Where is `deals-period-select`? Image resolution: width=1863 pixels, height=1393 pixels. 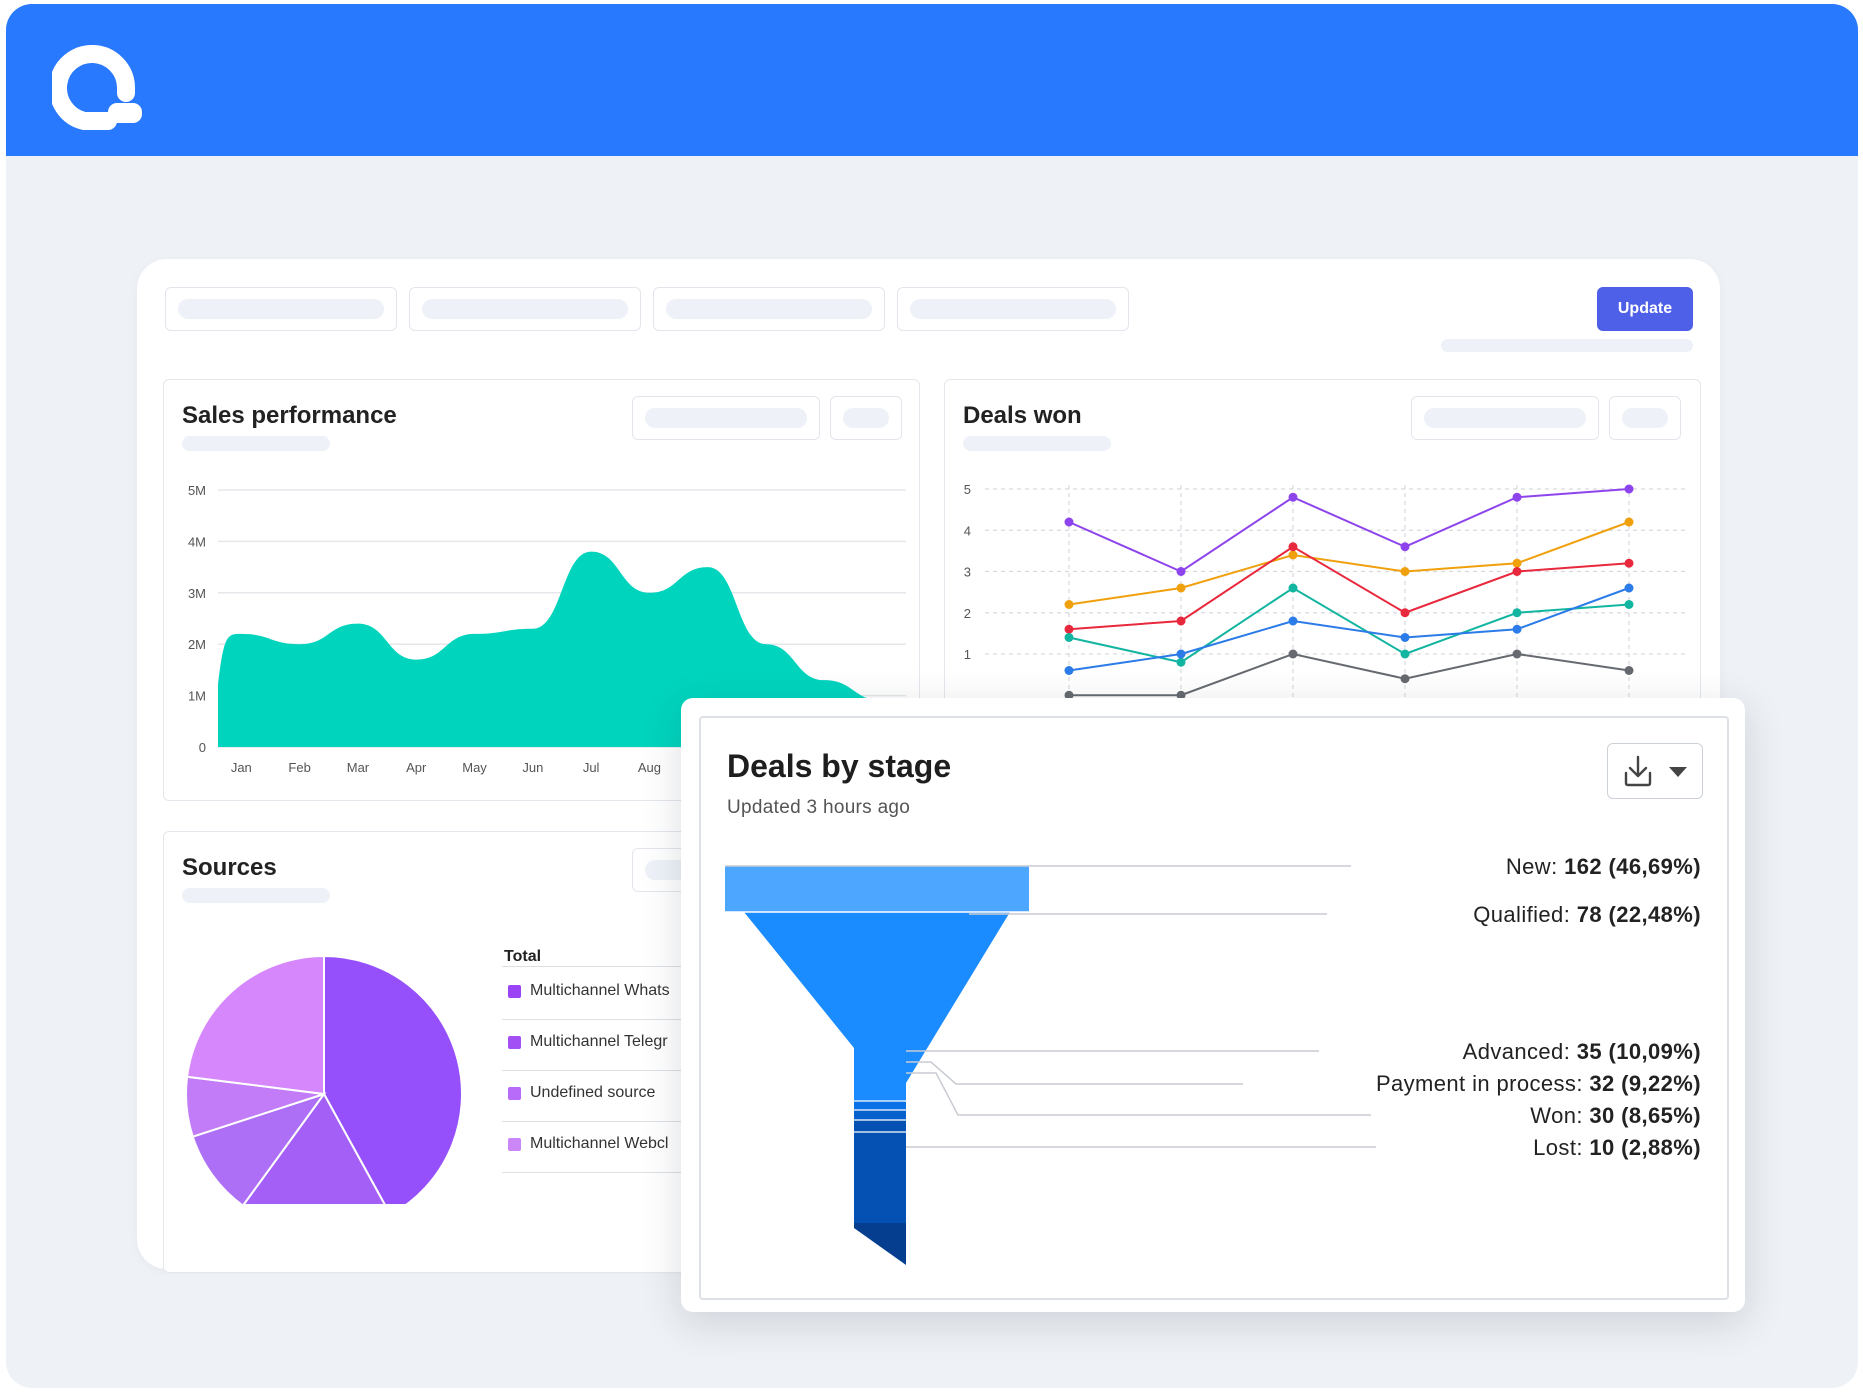 deals-period-select is located at coordinates (1505, 418).